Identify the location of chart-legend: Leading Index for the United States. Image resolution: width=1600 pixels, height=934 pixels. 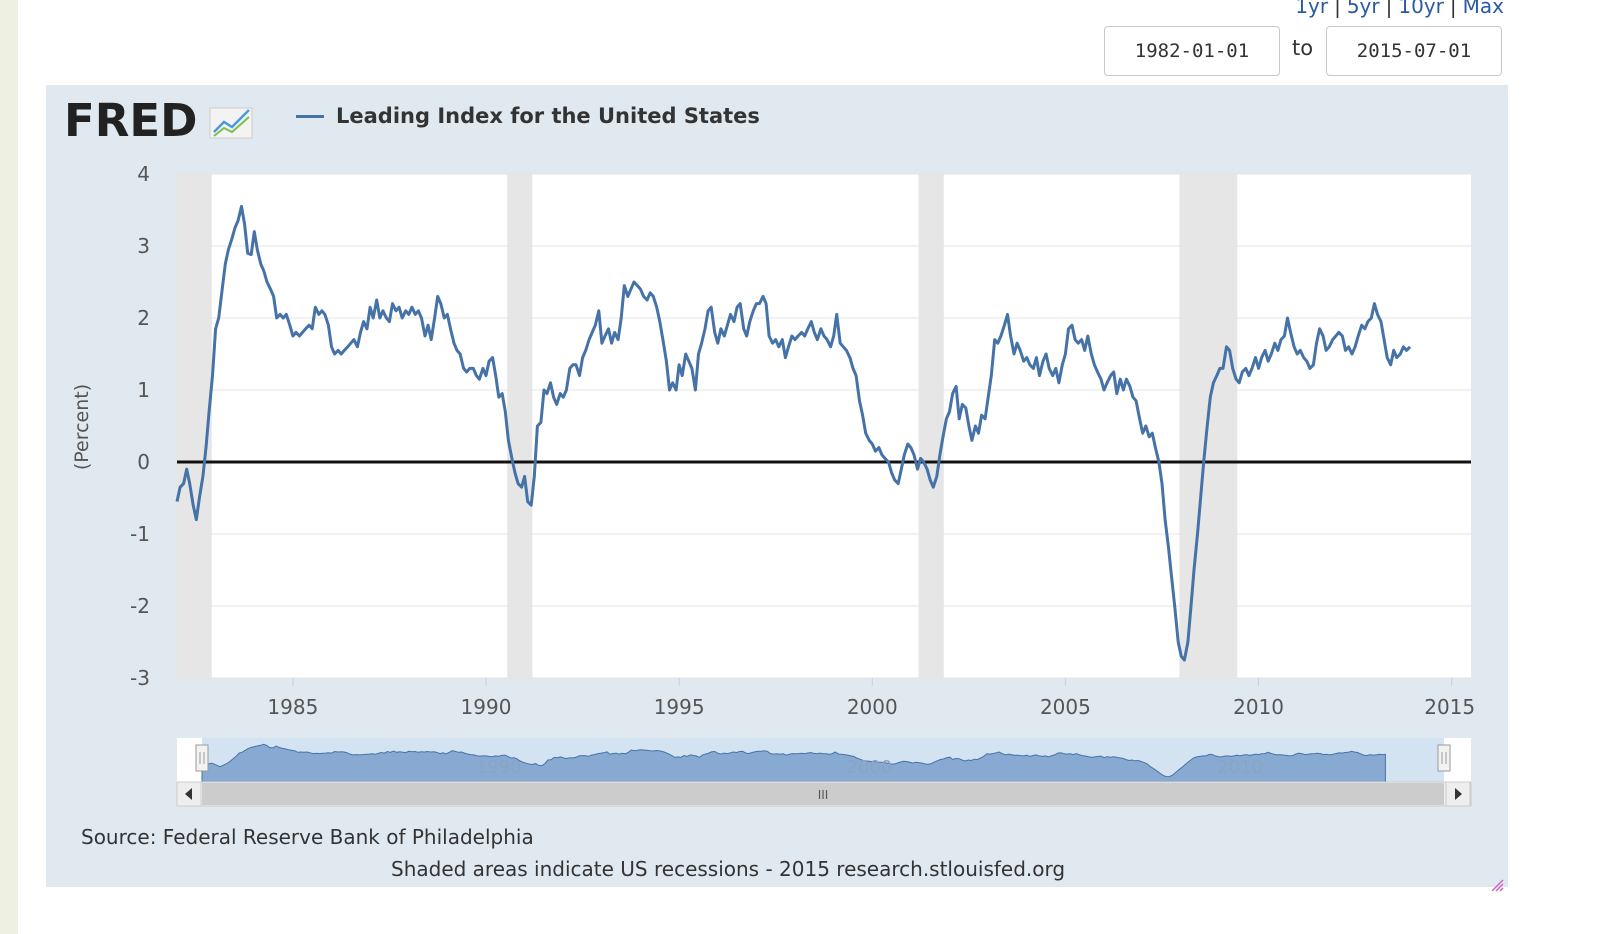
(528, 116).